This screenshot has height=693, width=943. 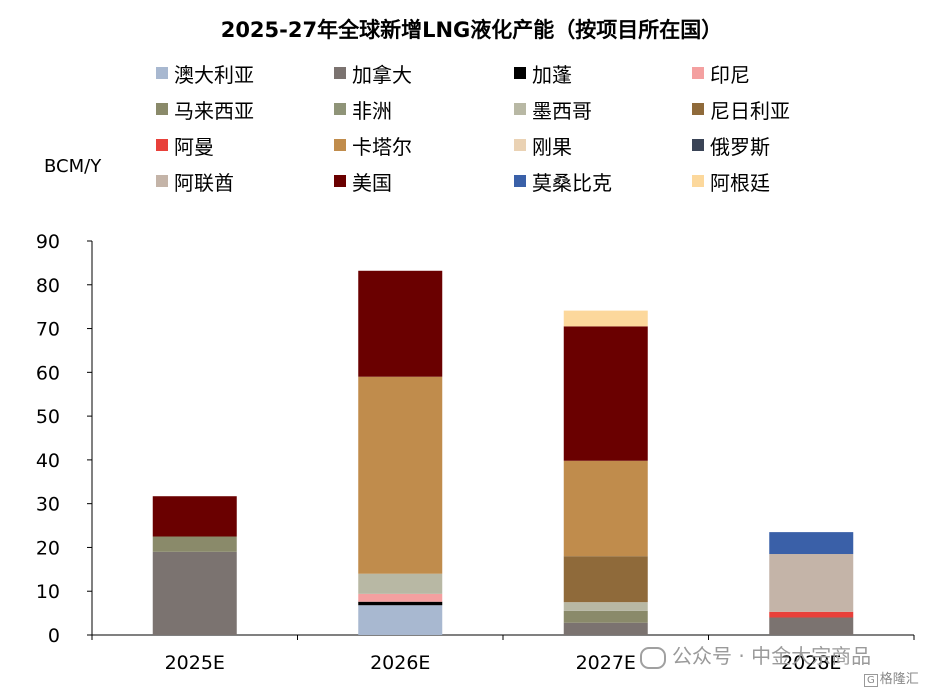 What do you see at coordinates (48, 242) in the screenshot?
I see `y-tick-label: 90` at bounding box center [48, 242].